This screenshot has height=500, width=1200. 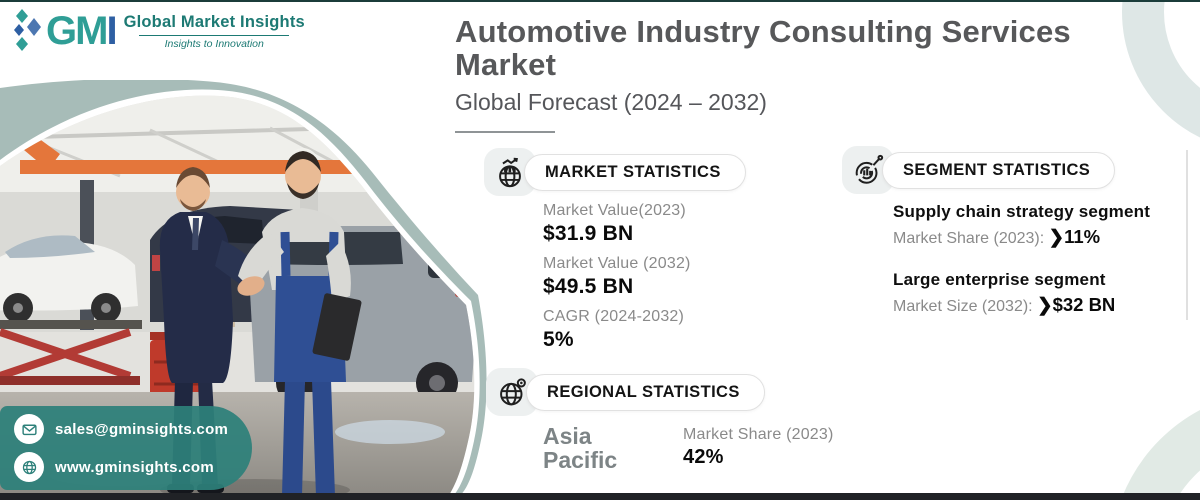 What do you see at coordinates (142, 429) in the screenshot?
I see `contact-email-text: sales@gminsights.com` at bounding box center [142, 429].